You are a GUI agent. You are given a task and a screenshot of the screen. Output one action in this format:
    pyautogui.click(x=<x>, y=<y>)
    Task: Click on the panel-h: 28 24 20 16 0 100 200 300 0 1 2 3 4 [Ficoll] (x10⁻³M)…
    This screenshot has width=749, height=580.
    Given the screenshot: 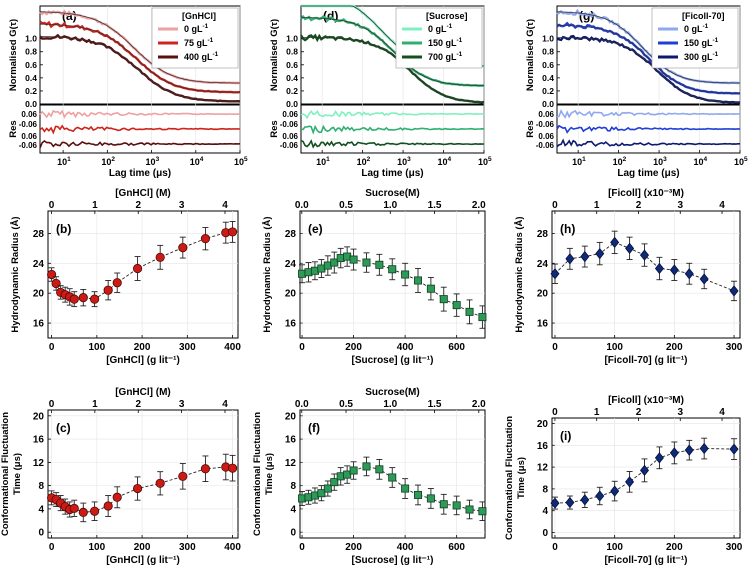 What is the action you would take?
    pyautogui.click(x=628, y=277)
    